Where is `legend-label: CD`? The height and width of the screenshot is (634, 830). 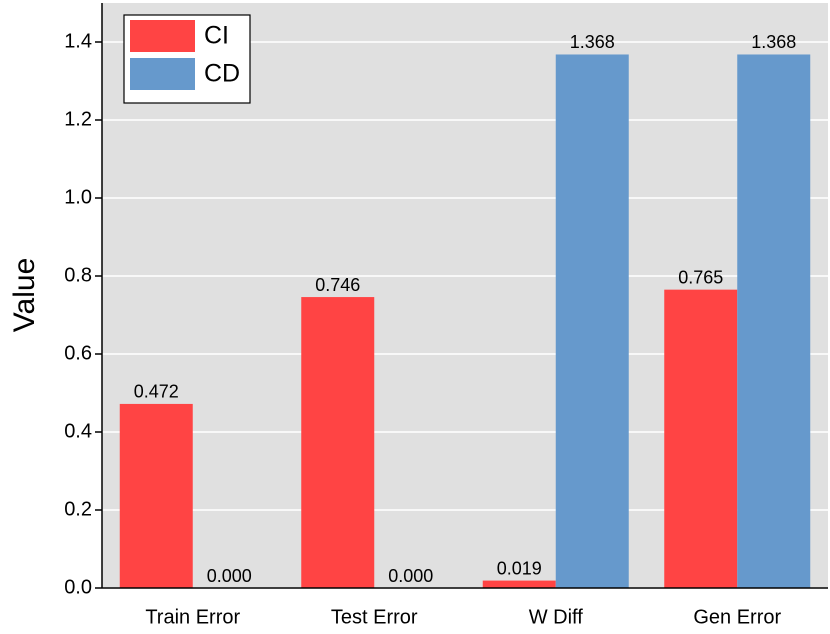
legend-label: CD is located at coordinates (222, 74).